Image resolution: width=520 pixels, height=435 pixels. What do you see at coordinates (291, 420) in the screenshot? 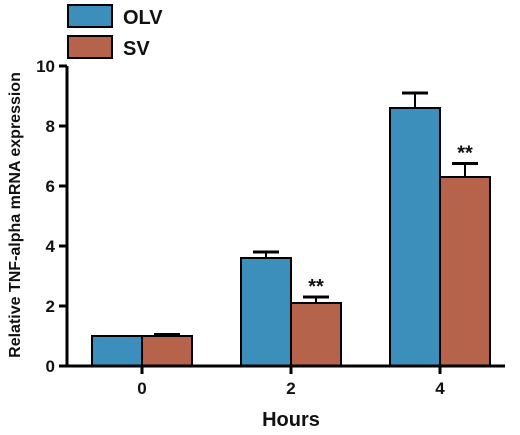
I see `x-axis-title: Hours` at bounding box center [291, 420].